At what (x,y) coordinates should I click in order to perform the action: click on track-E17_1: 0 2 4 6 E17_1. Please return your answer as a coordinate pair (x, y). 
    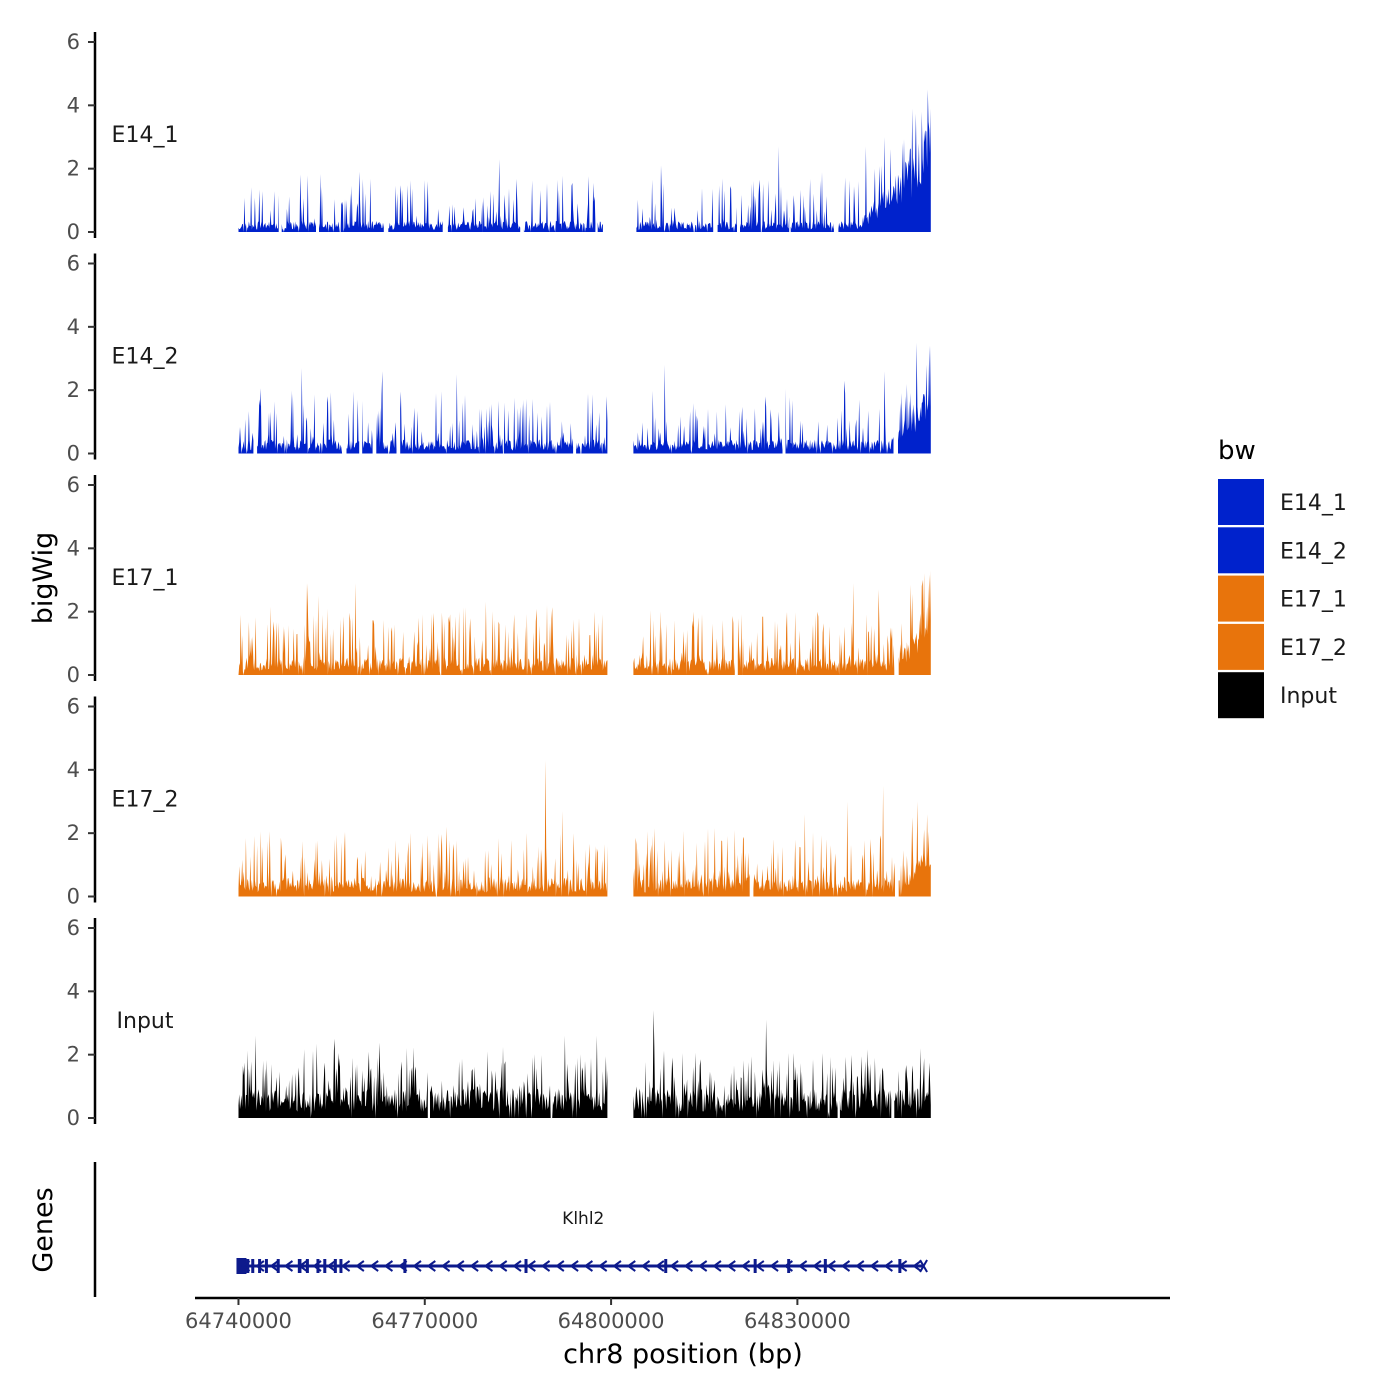
    Looking at the image, I should click on (499, 580).